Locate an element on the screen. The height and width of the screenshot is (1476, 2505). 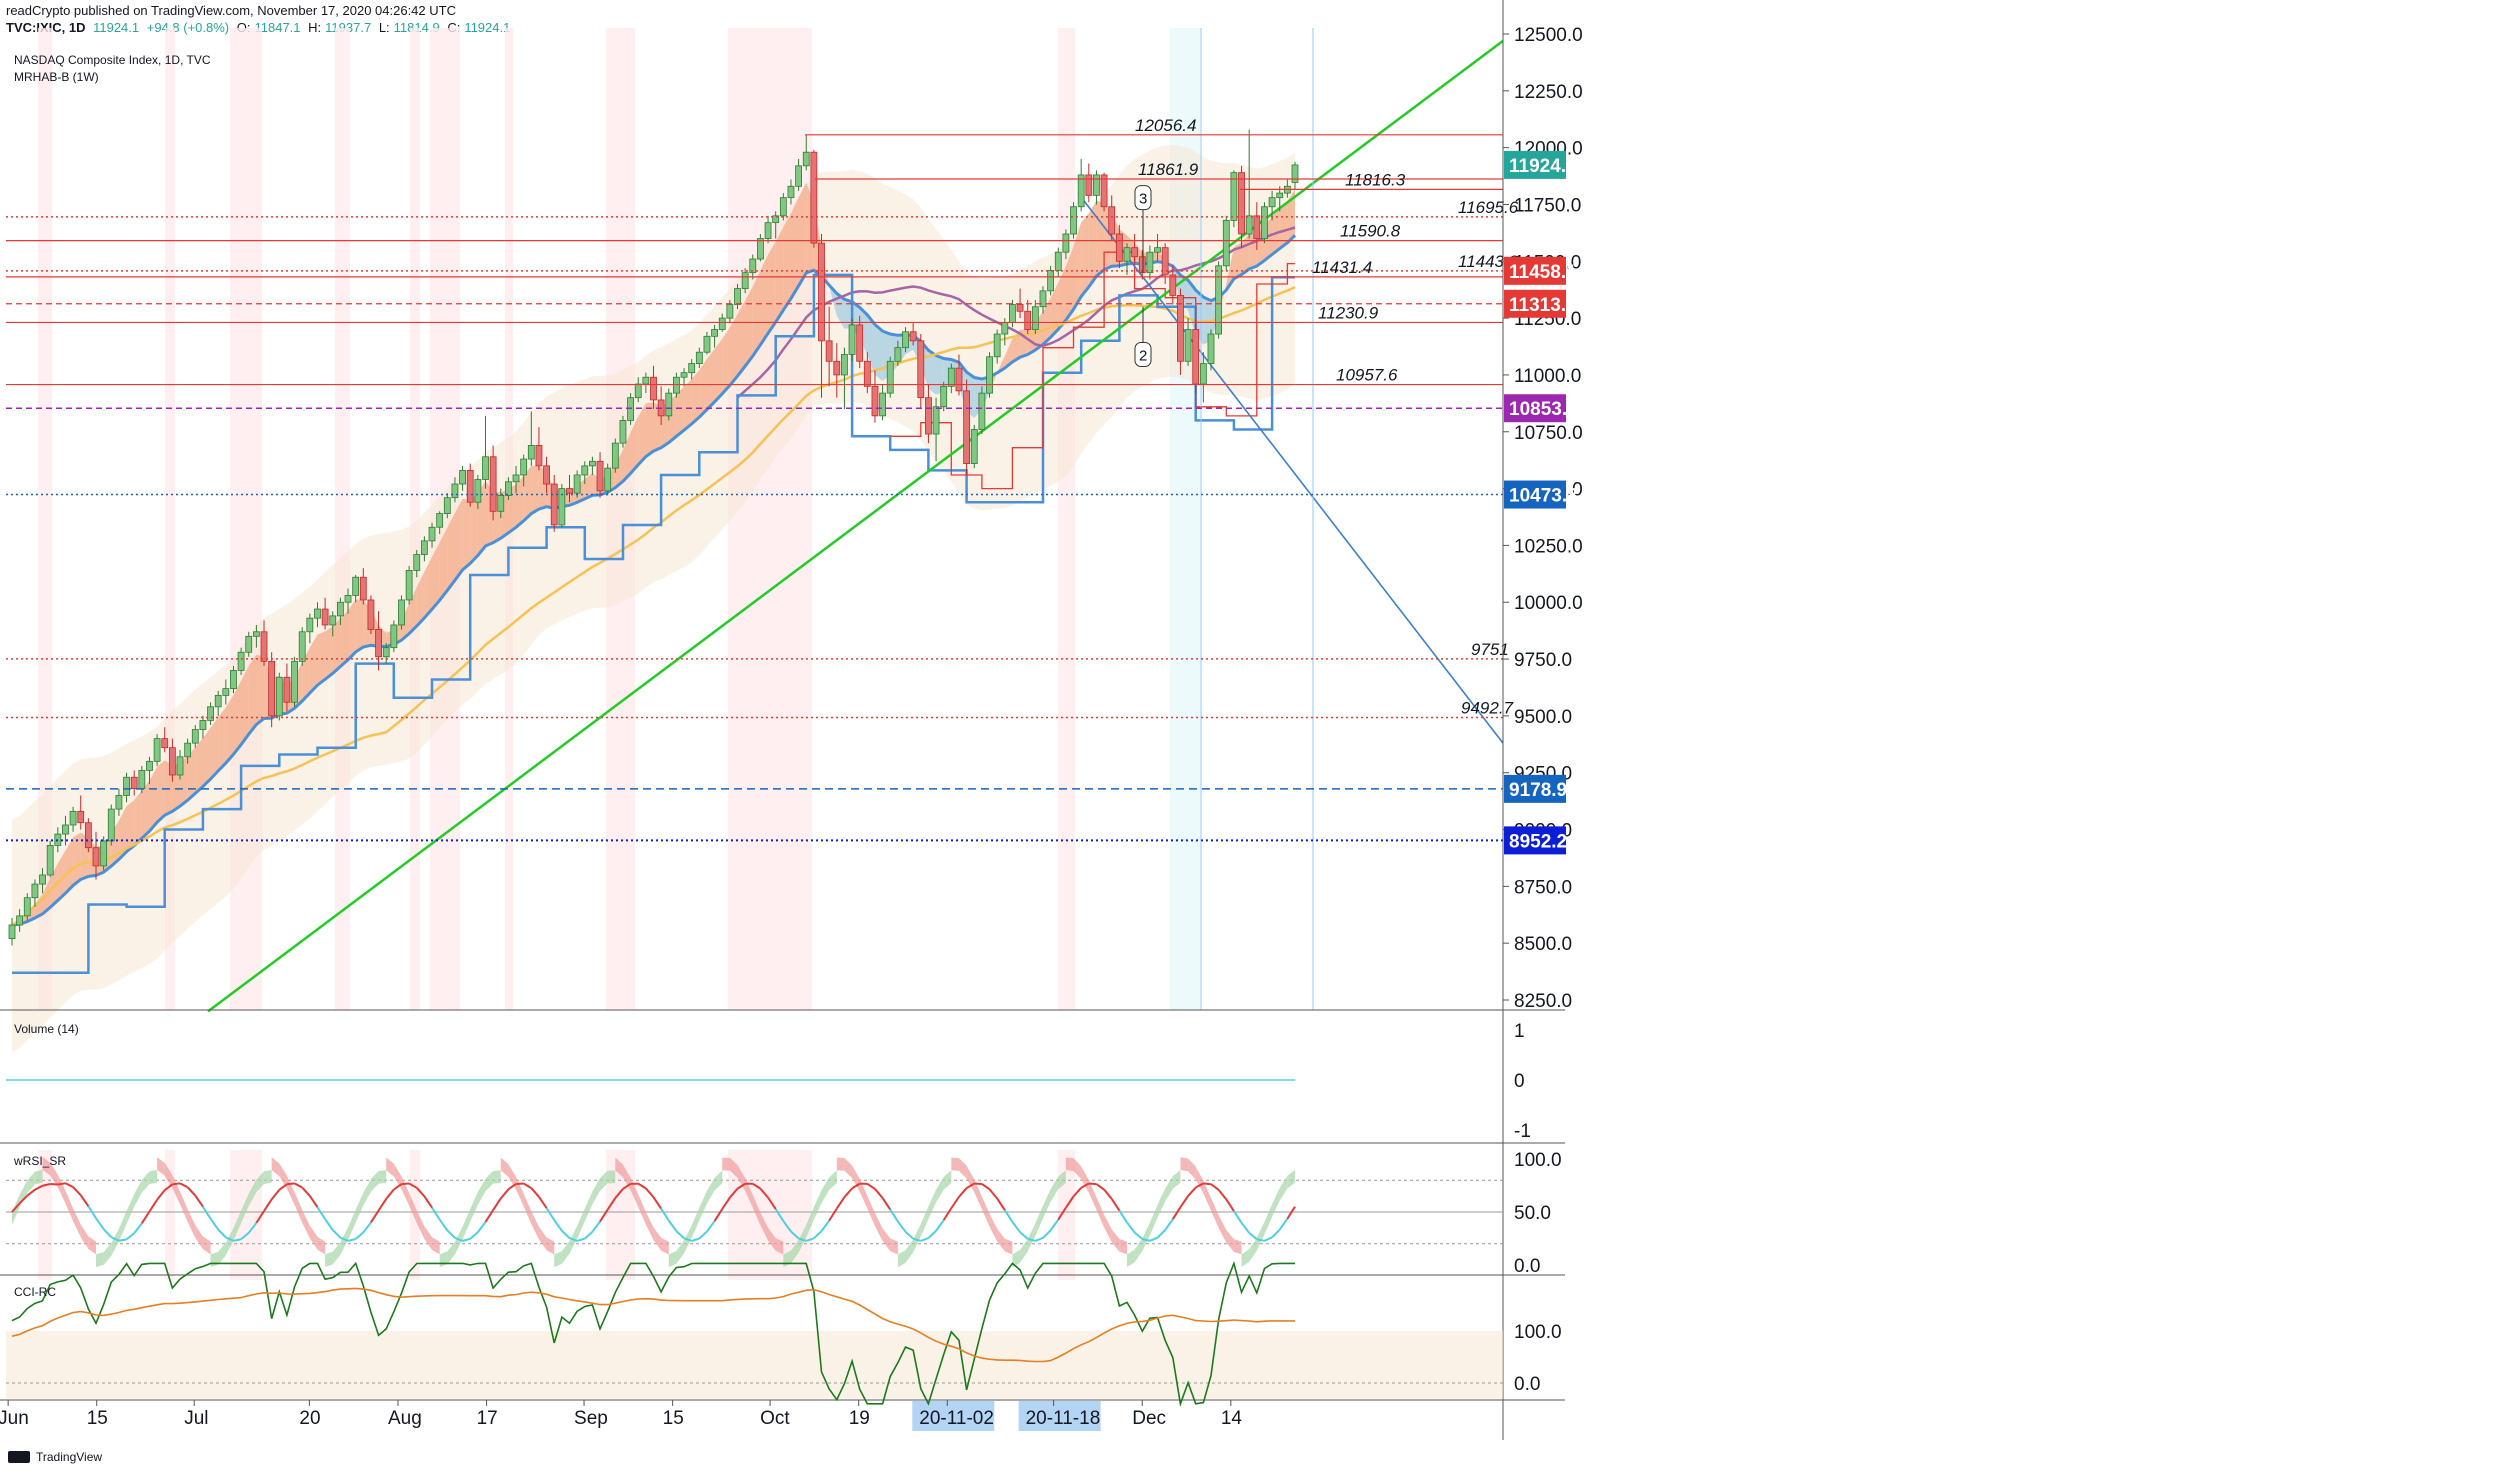
price-tag-label: 10473.8 is located at coordinates (1543, 496).